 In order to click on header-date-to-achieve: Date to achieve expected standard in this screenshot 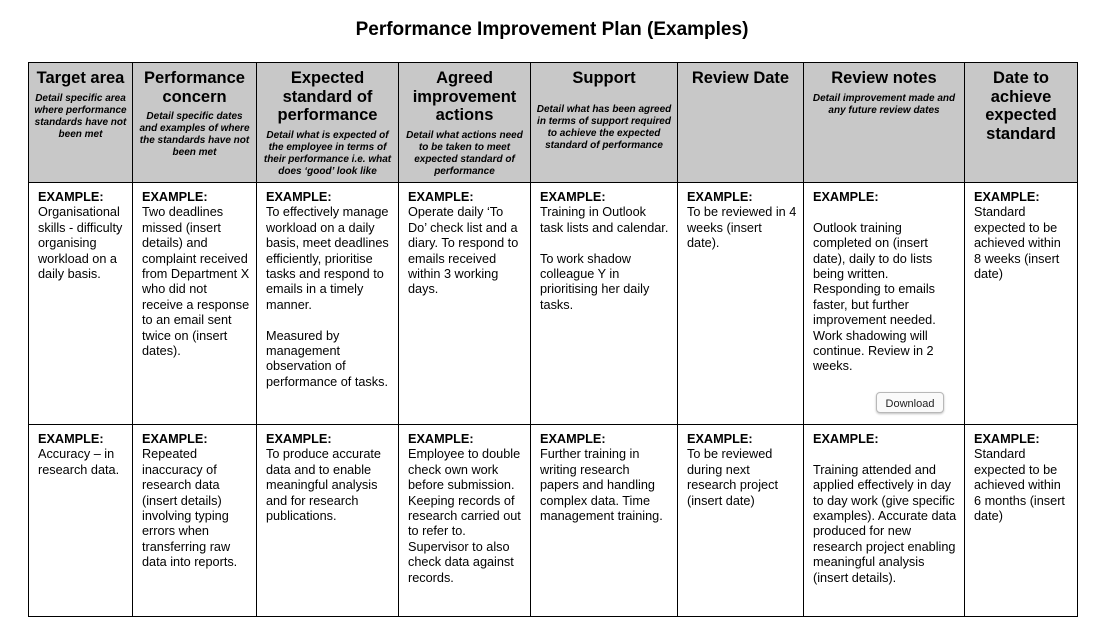, I will do `click(1021, 122)`.